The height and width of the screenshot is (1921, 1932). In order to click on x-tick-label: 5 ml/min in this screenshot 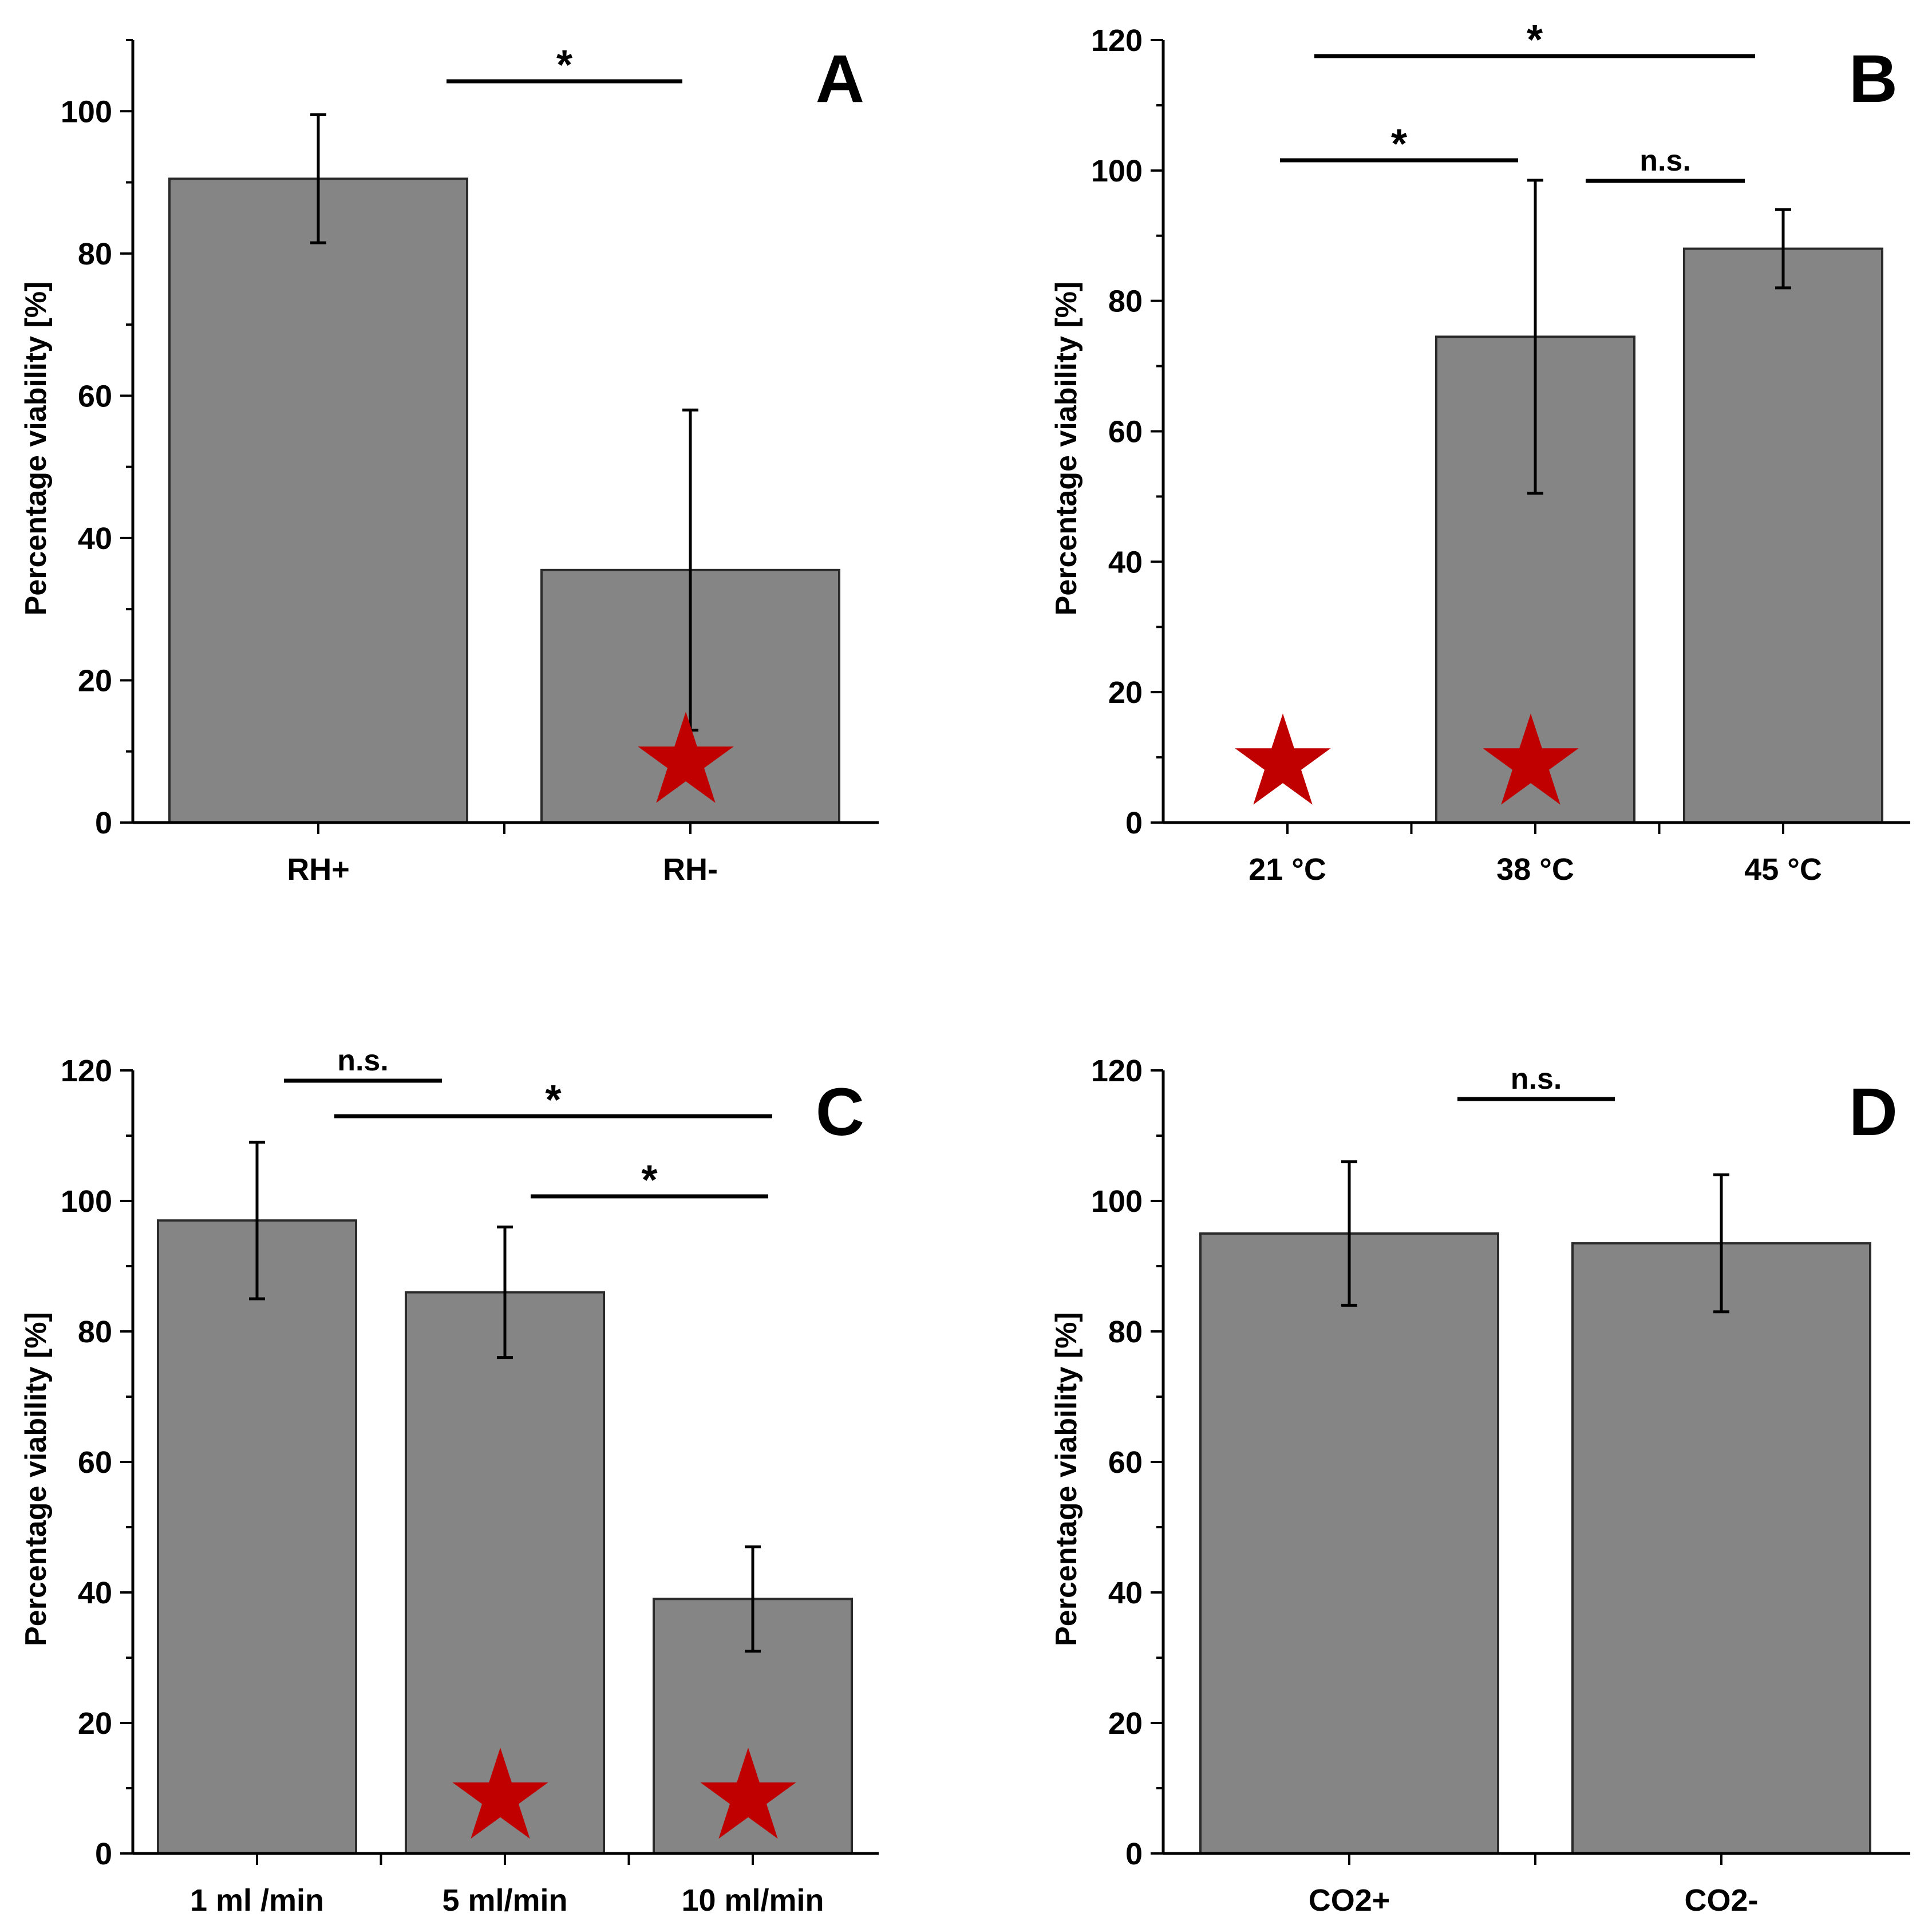, I will do `click(504, 1900)`.